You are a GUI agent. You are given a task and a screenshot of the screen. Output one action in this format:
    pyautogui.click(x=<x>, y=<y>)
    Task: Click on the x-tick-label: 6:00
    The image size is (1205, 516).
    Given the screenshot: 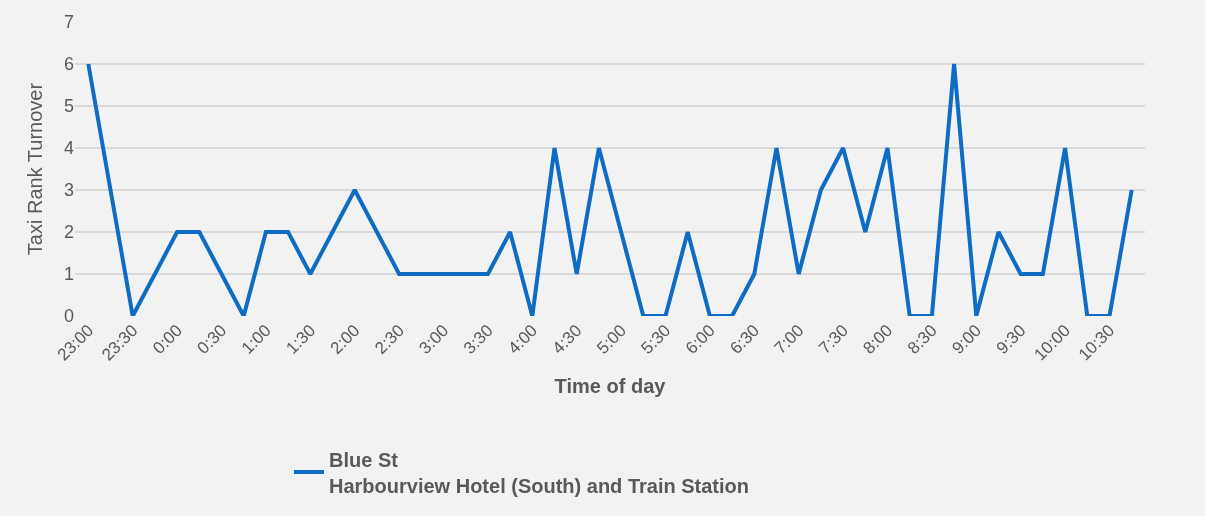 What is the action you would take?
    pyautogui.click(x=700, y=339)
    